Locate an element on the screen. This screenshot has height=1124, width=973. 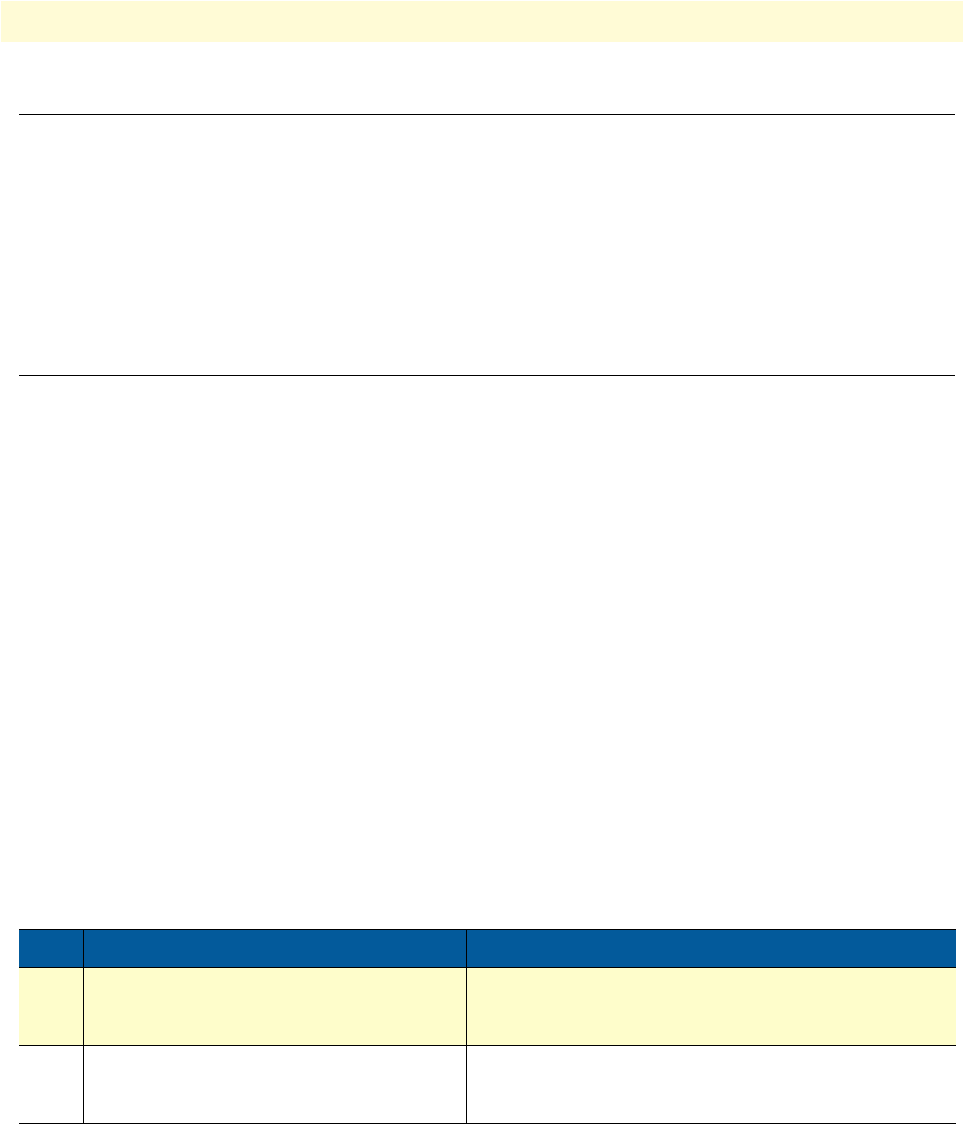
header-band is located at coordinates (482, 21).